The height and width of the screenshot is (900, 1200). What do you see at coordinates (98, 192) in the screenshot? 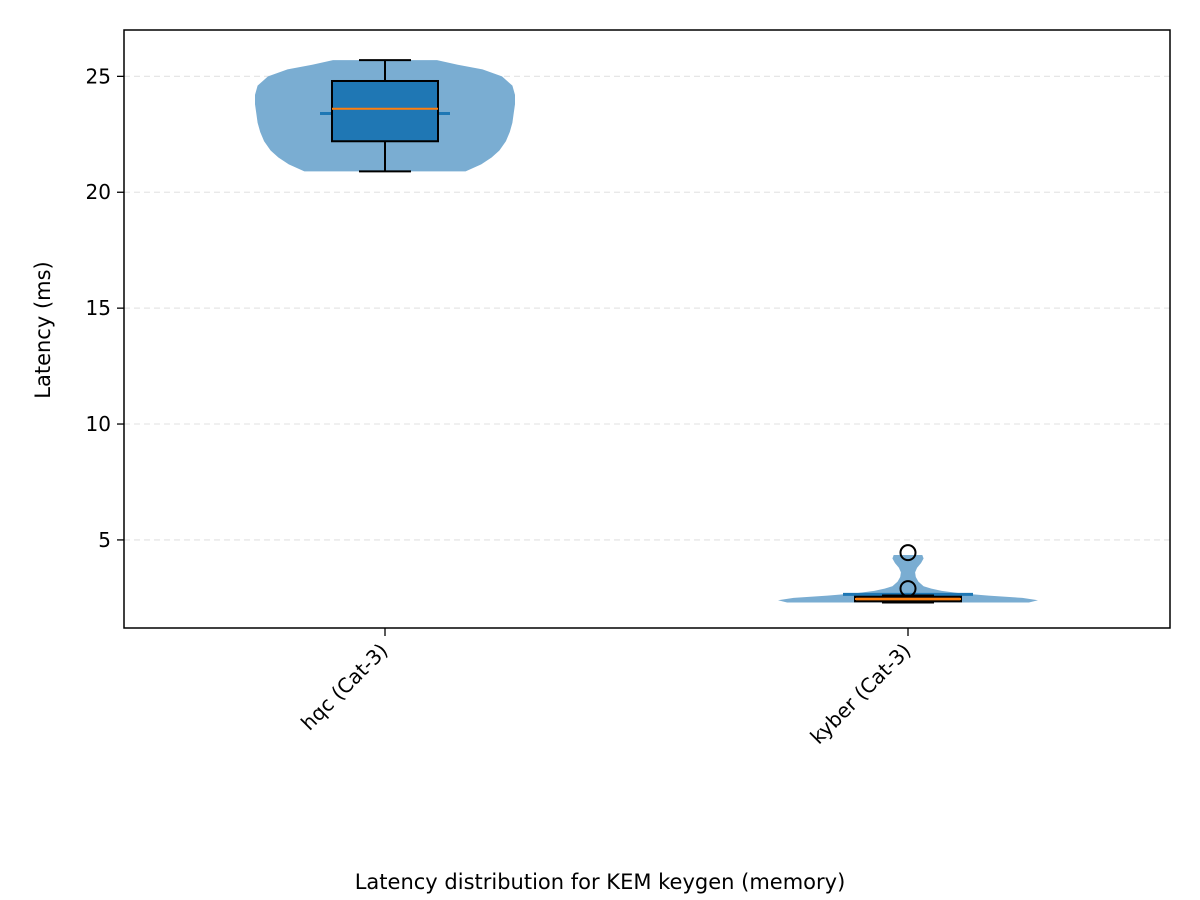
I see `y-tick-label-20: 20` at bounding box center [98, 192].